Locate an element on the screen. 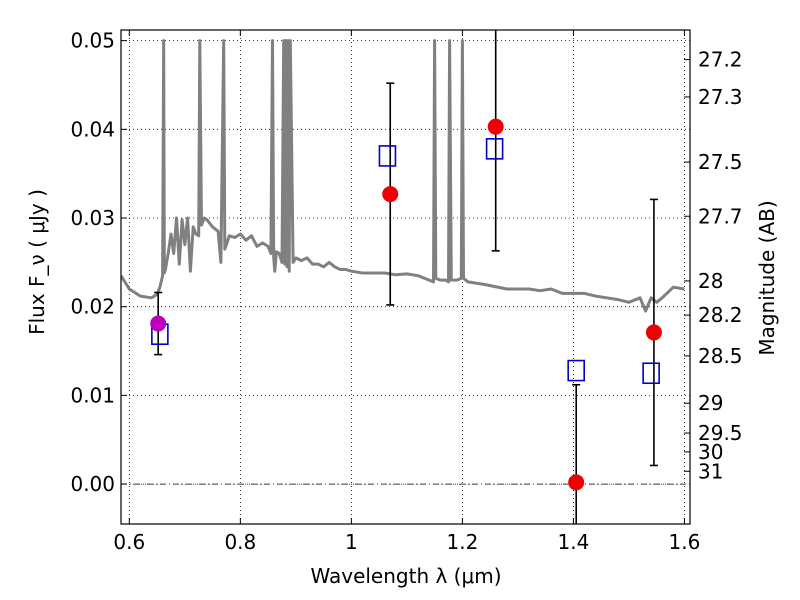 Image resolution: width=800 pixels, height=600 pixels. magnitude-tick-label: 28 is located at coordinates (710, 281).